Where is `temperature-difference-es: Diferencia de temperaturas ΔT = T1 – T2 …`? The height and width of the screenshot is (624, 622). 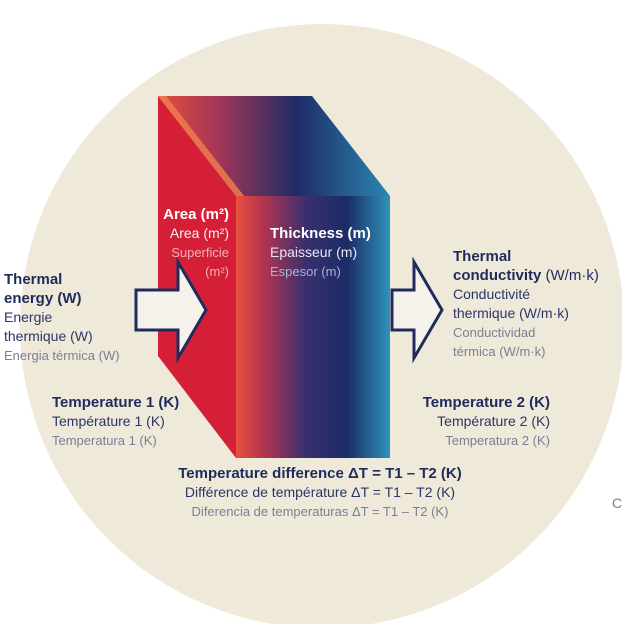
temperature-difference-es: Diferencia de temperaturas ΔT = T1 – T2 … is located at coordinates (320, 511).